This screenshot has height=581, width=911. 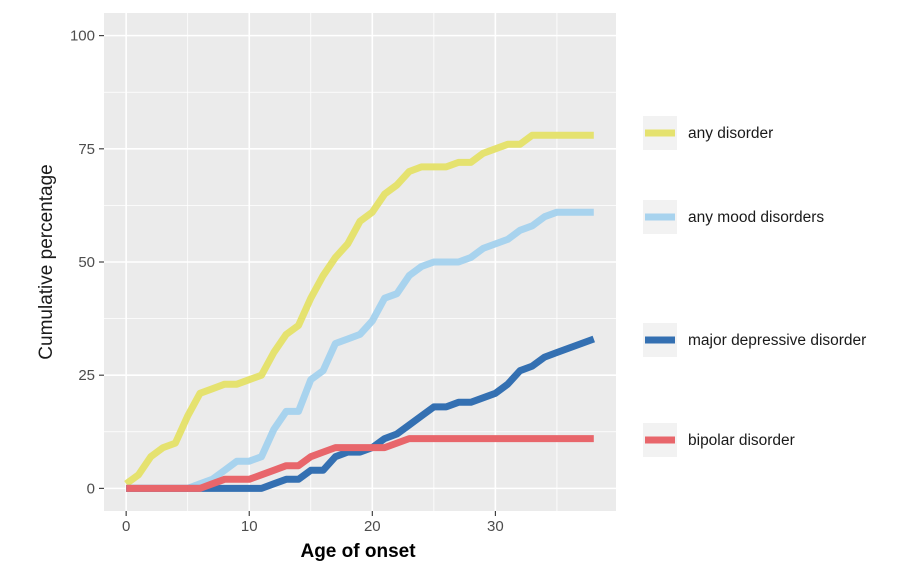 What do you see at coordinates (358, 551) in the screenshot?
I see `x-axis-title: Age of onset` at bounding box center [358, 551].